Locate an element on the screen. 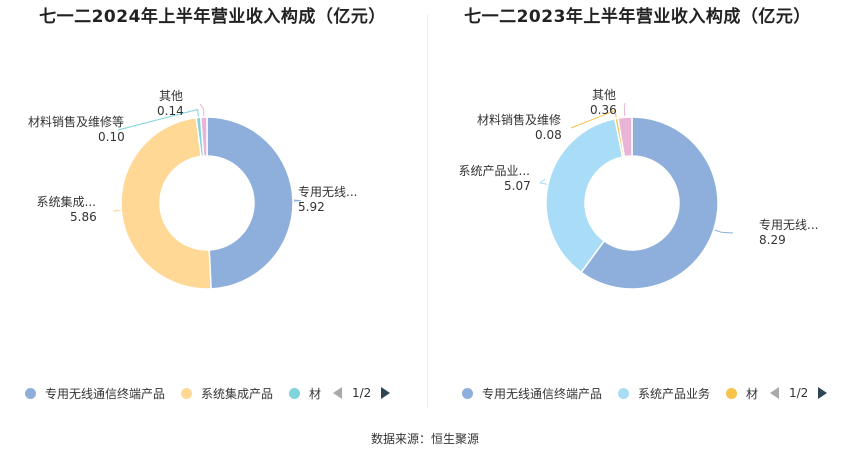 The width and height of the screenshot is (850, 459). slice-value: 5.07 is located at coordinates (517, 186).